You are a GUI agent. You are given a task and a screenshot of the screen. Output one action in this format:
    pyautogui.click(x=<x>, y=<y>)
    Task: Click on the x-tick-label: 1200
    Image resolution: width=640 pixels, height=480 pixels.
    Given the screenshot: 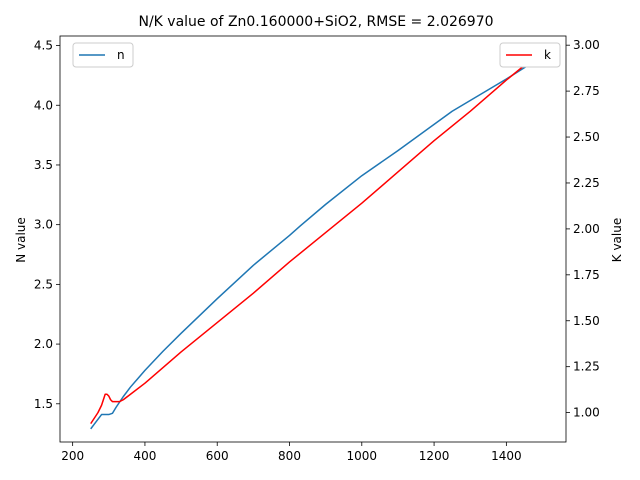 What is the action you would take?
    pyautogui.click(x=434, y=456)
    